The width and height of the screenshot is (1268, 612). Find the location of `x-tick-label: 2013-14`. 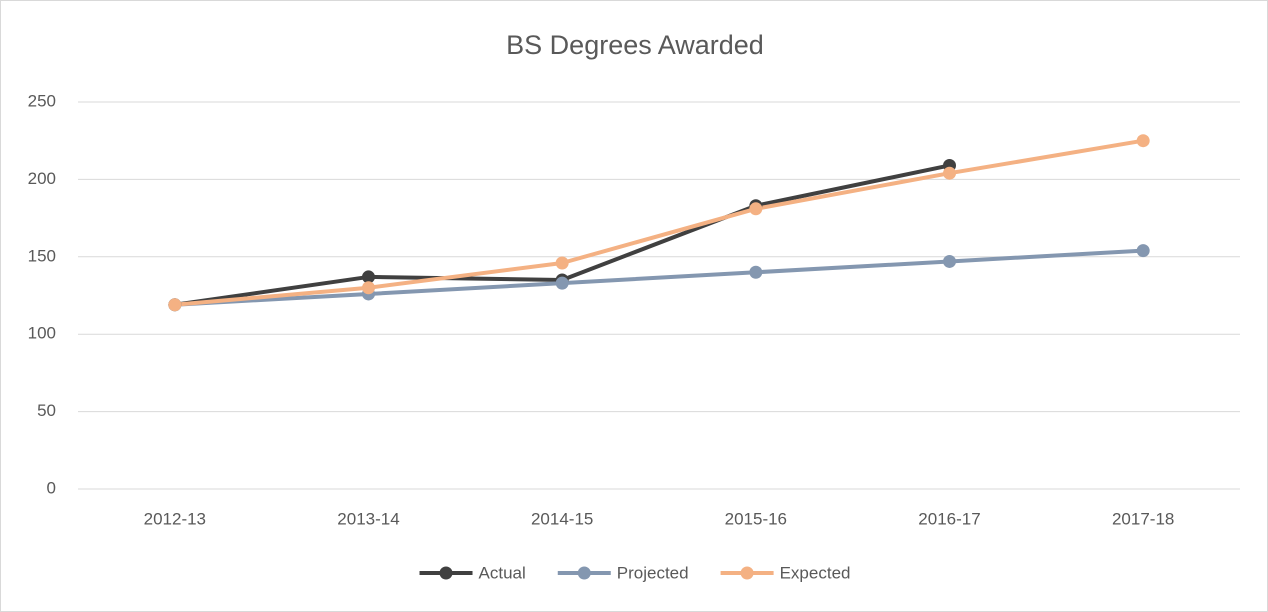

x-tick-label: 2013-14 is located at coordinates (368, 518).